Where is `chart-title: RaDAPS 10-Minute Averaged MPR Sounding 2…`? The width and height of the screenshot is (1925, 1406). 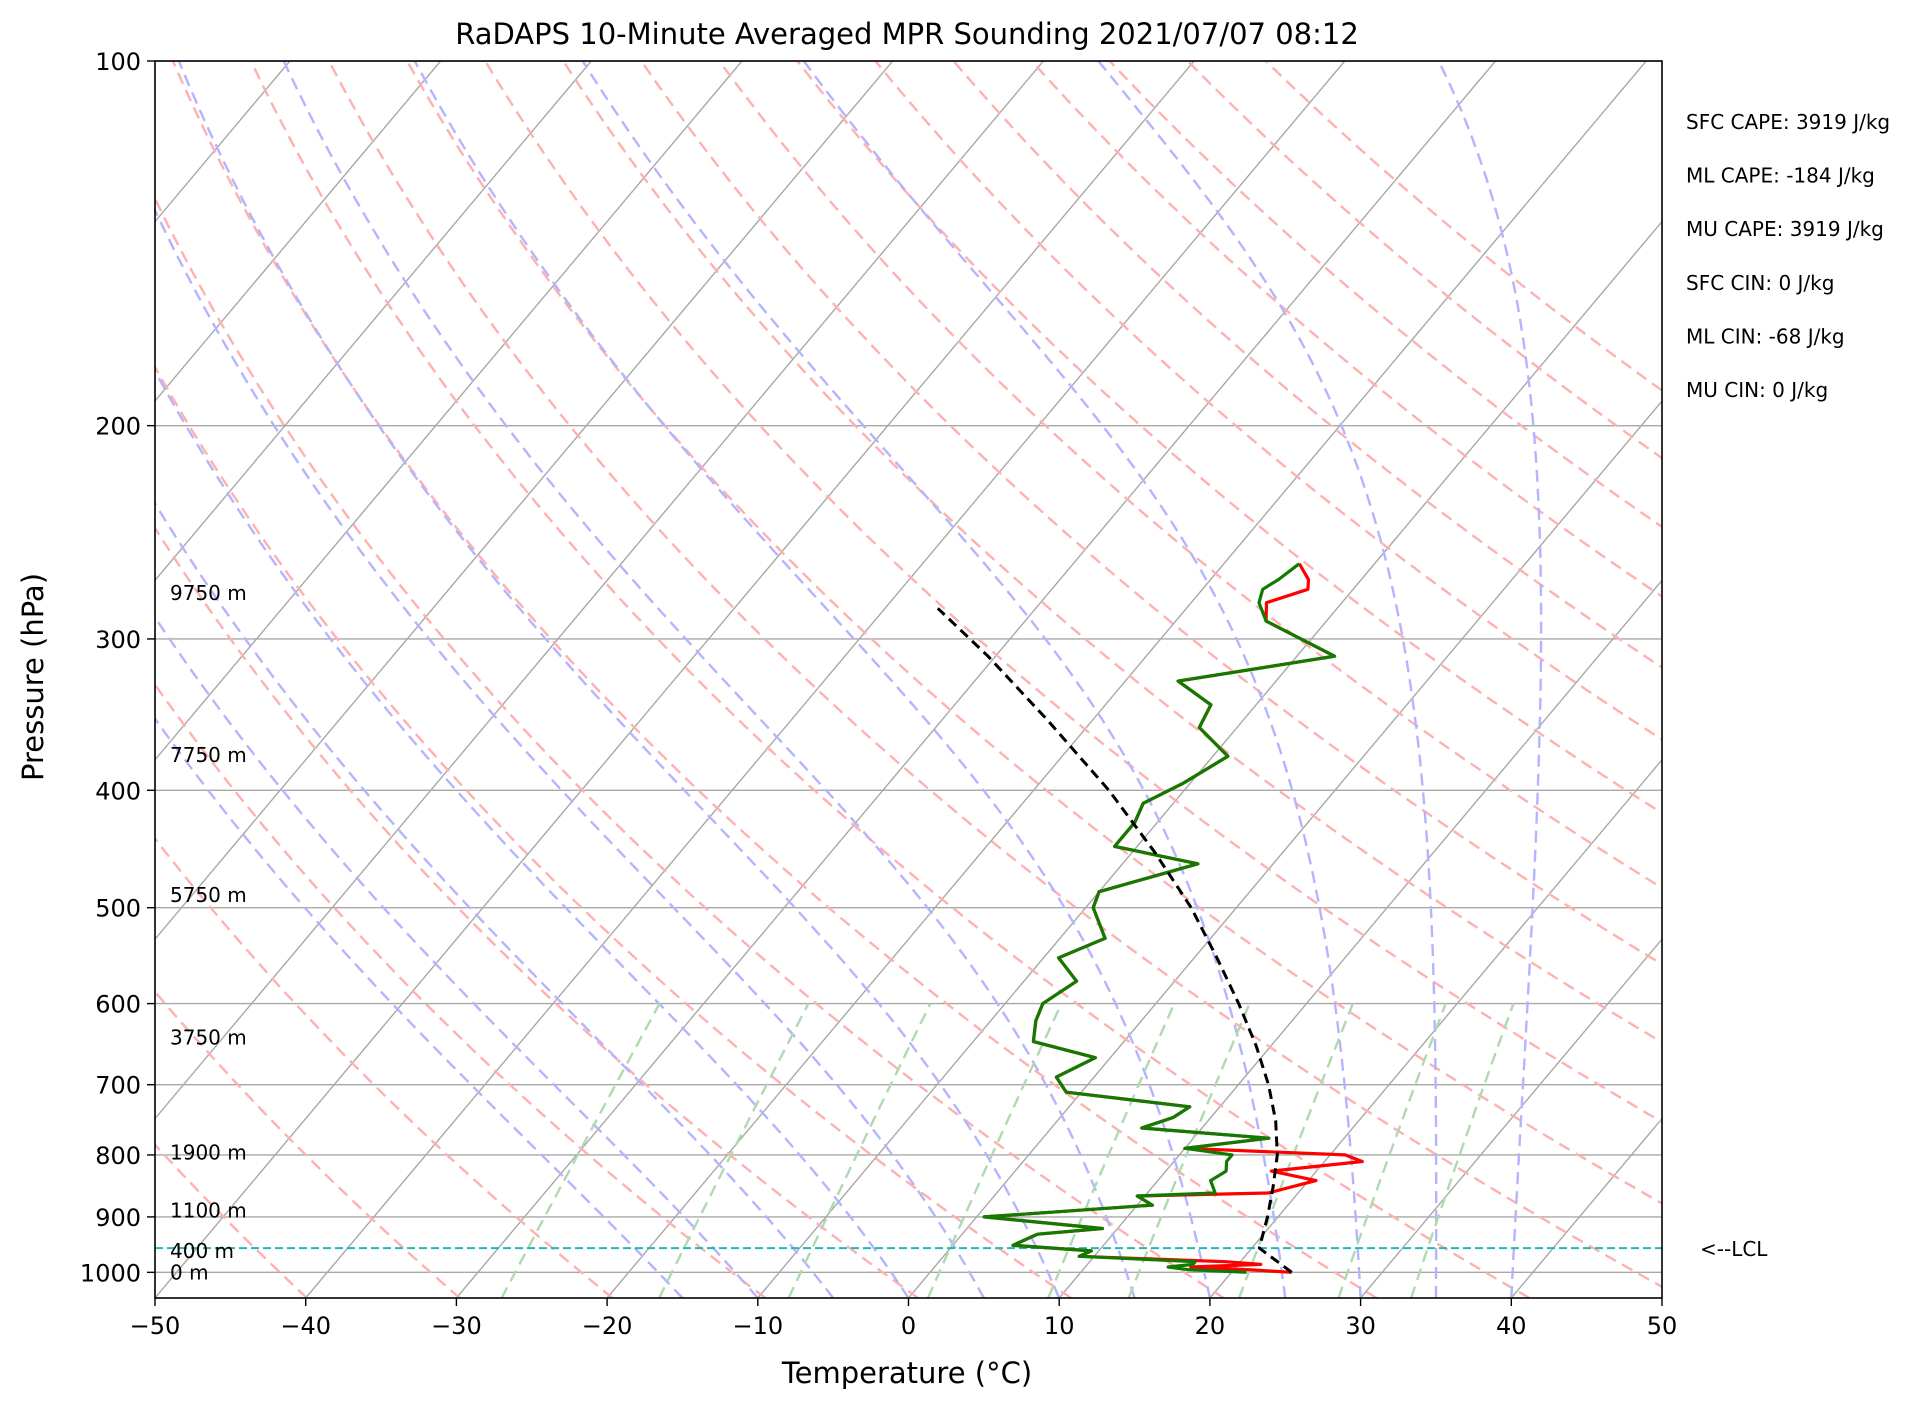
chart-title: RaDAPS 10-Minute Averaged MPR Sounding 2… is located at coordinates (907, 34).